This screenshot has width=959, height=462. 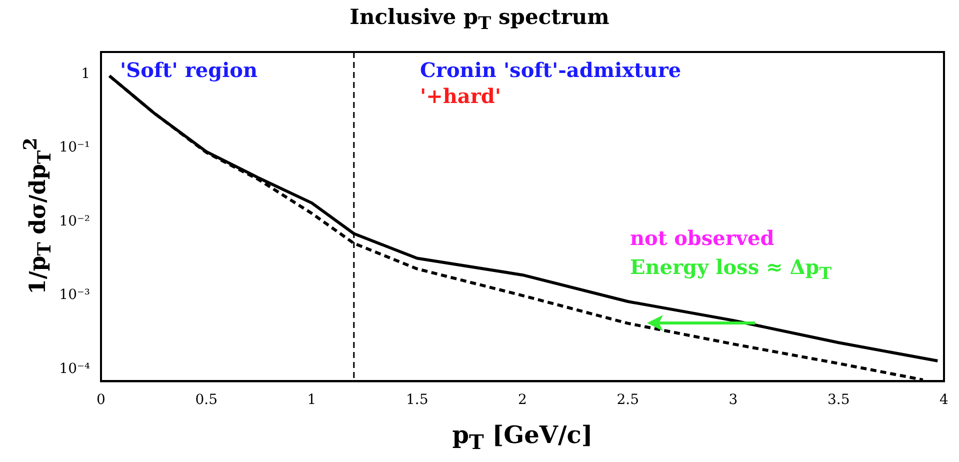 I want to click on x-tick-label: 0.5, so click(x=206, y=400).